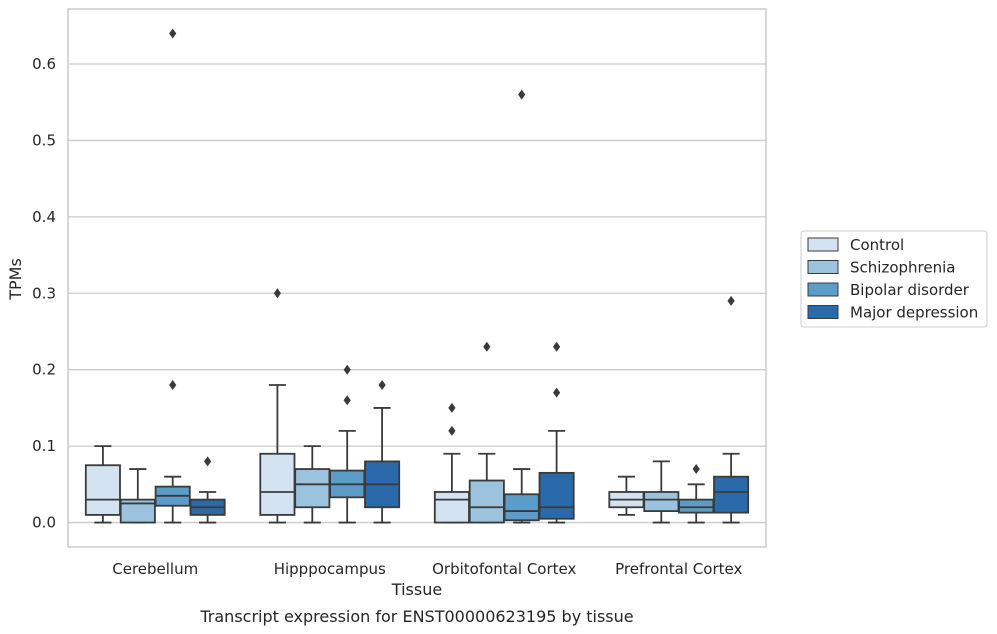 This screenshot has height=634, width=997. Describe the element at coordinates (330, 569) in the screenshot. I see `x-tick-label: Hipppocampus` at that location.